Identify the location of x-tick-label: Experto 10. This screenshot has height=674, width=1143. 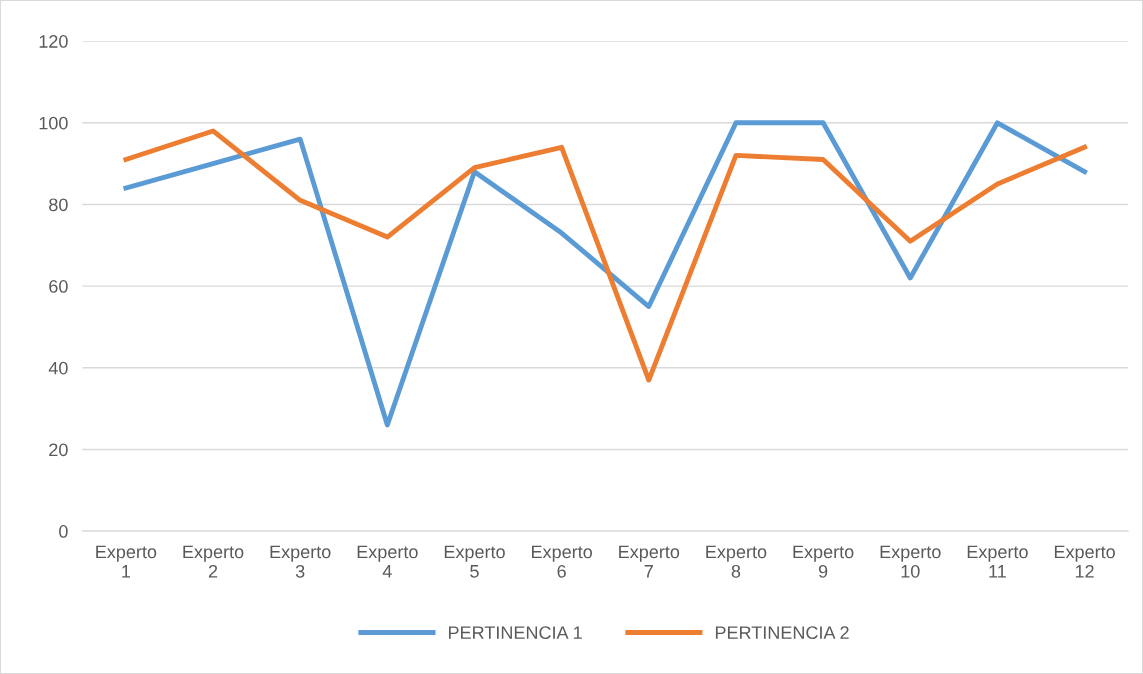
(910, 561).